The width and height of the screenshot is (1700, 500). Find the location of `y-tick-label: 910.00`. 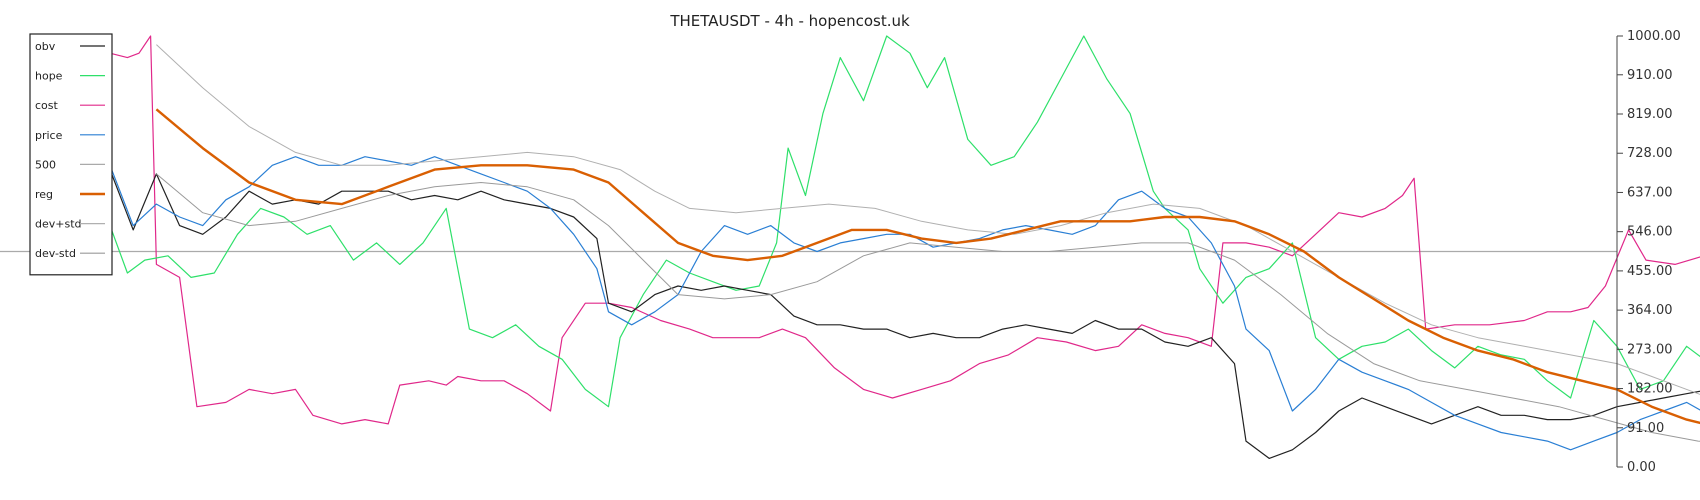

y-tick-label: 910.00 is located at coordinates (1650, 75).